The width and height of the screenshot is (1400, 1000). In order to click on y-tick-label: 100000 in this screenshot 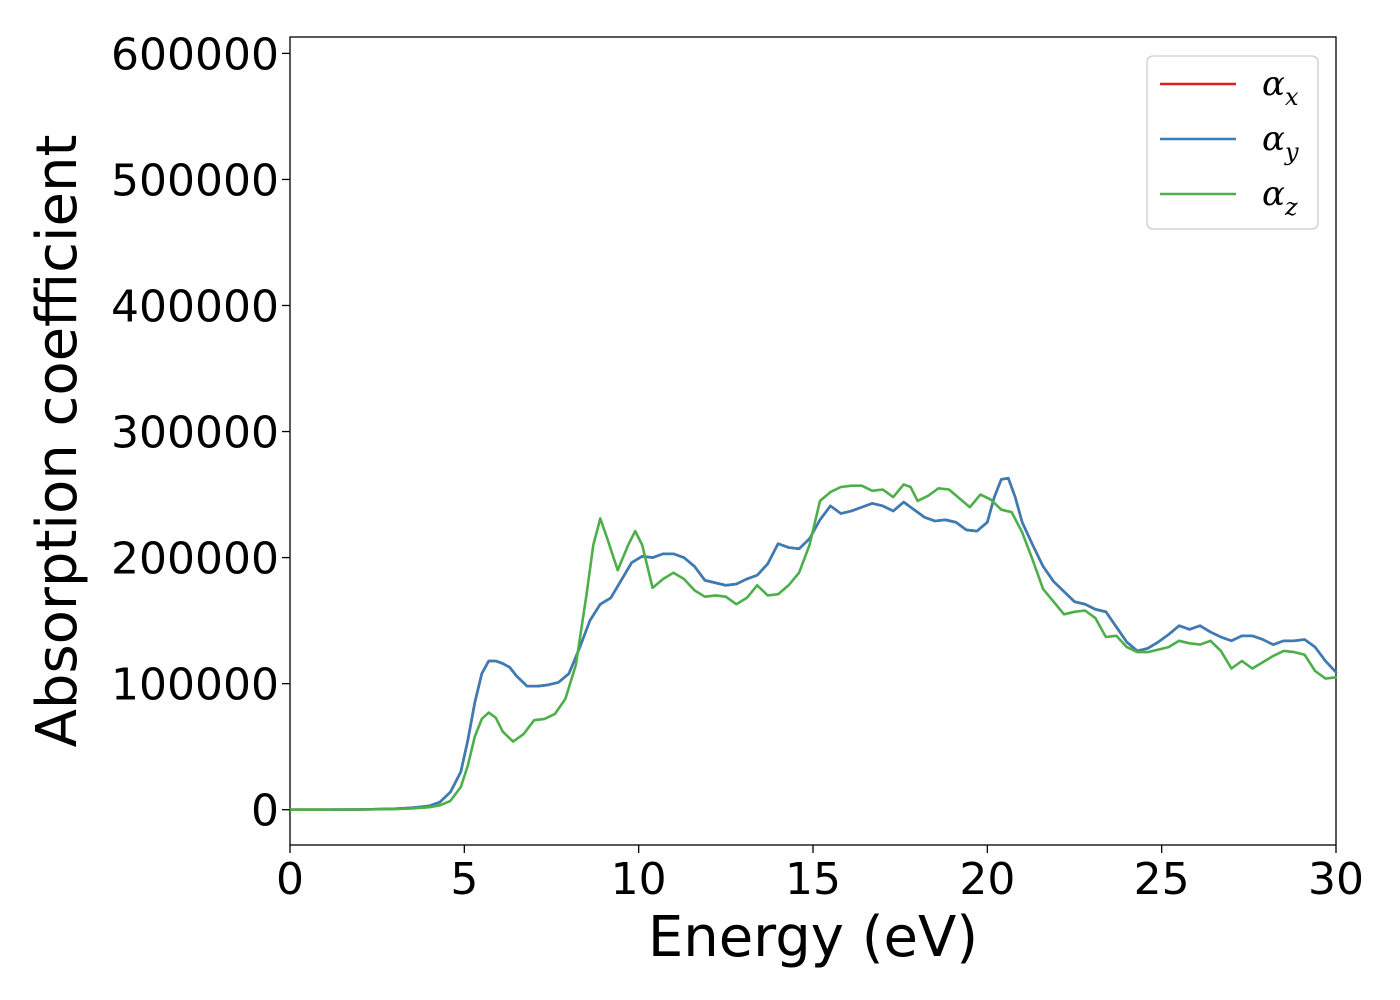, I will do `click(195, 685)`.